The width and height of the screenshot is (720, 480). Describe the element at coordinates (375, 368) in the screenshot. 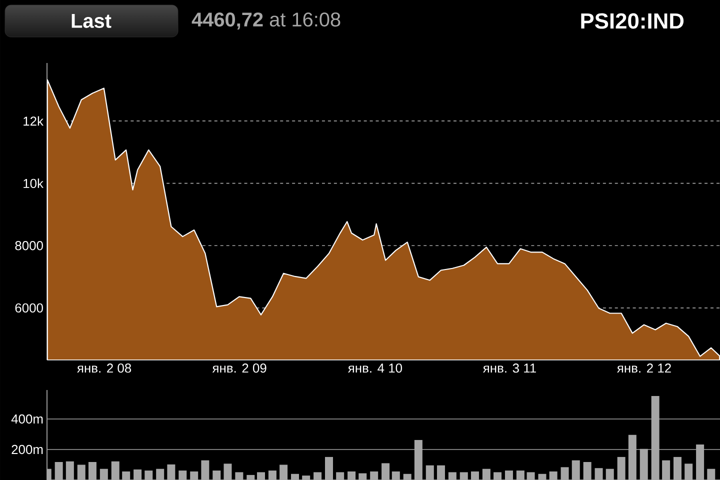

I see `x-tick-label: янв. 4 10` at that location.